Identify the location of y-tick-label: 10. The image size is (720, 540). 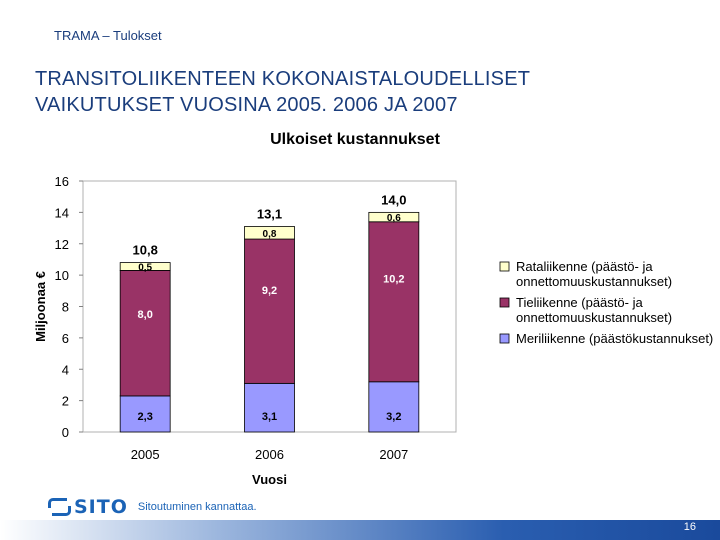
(62, 275).